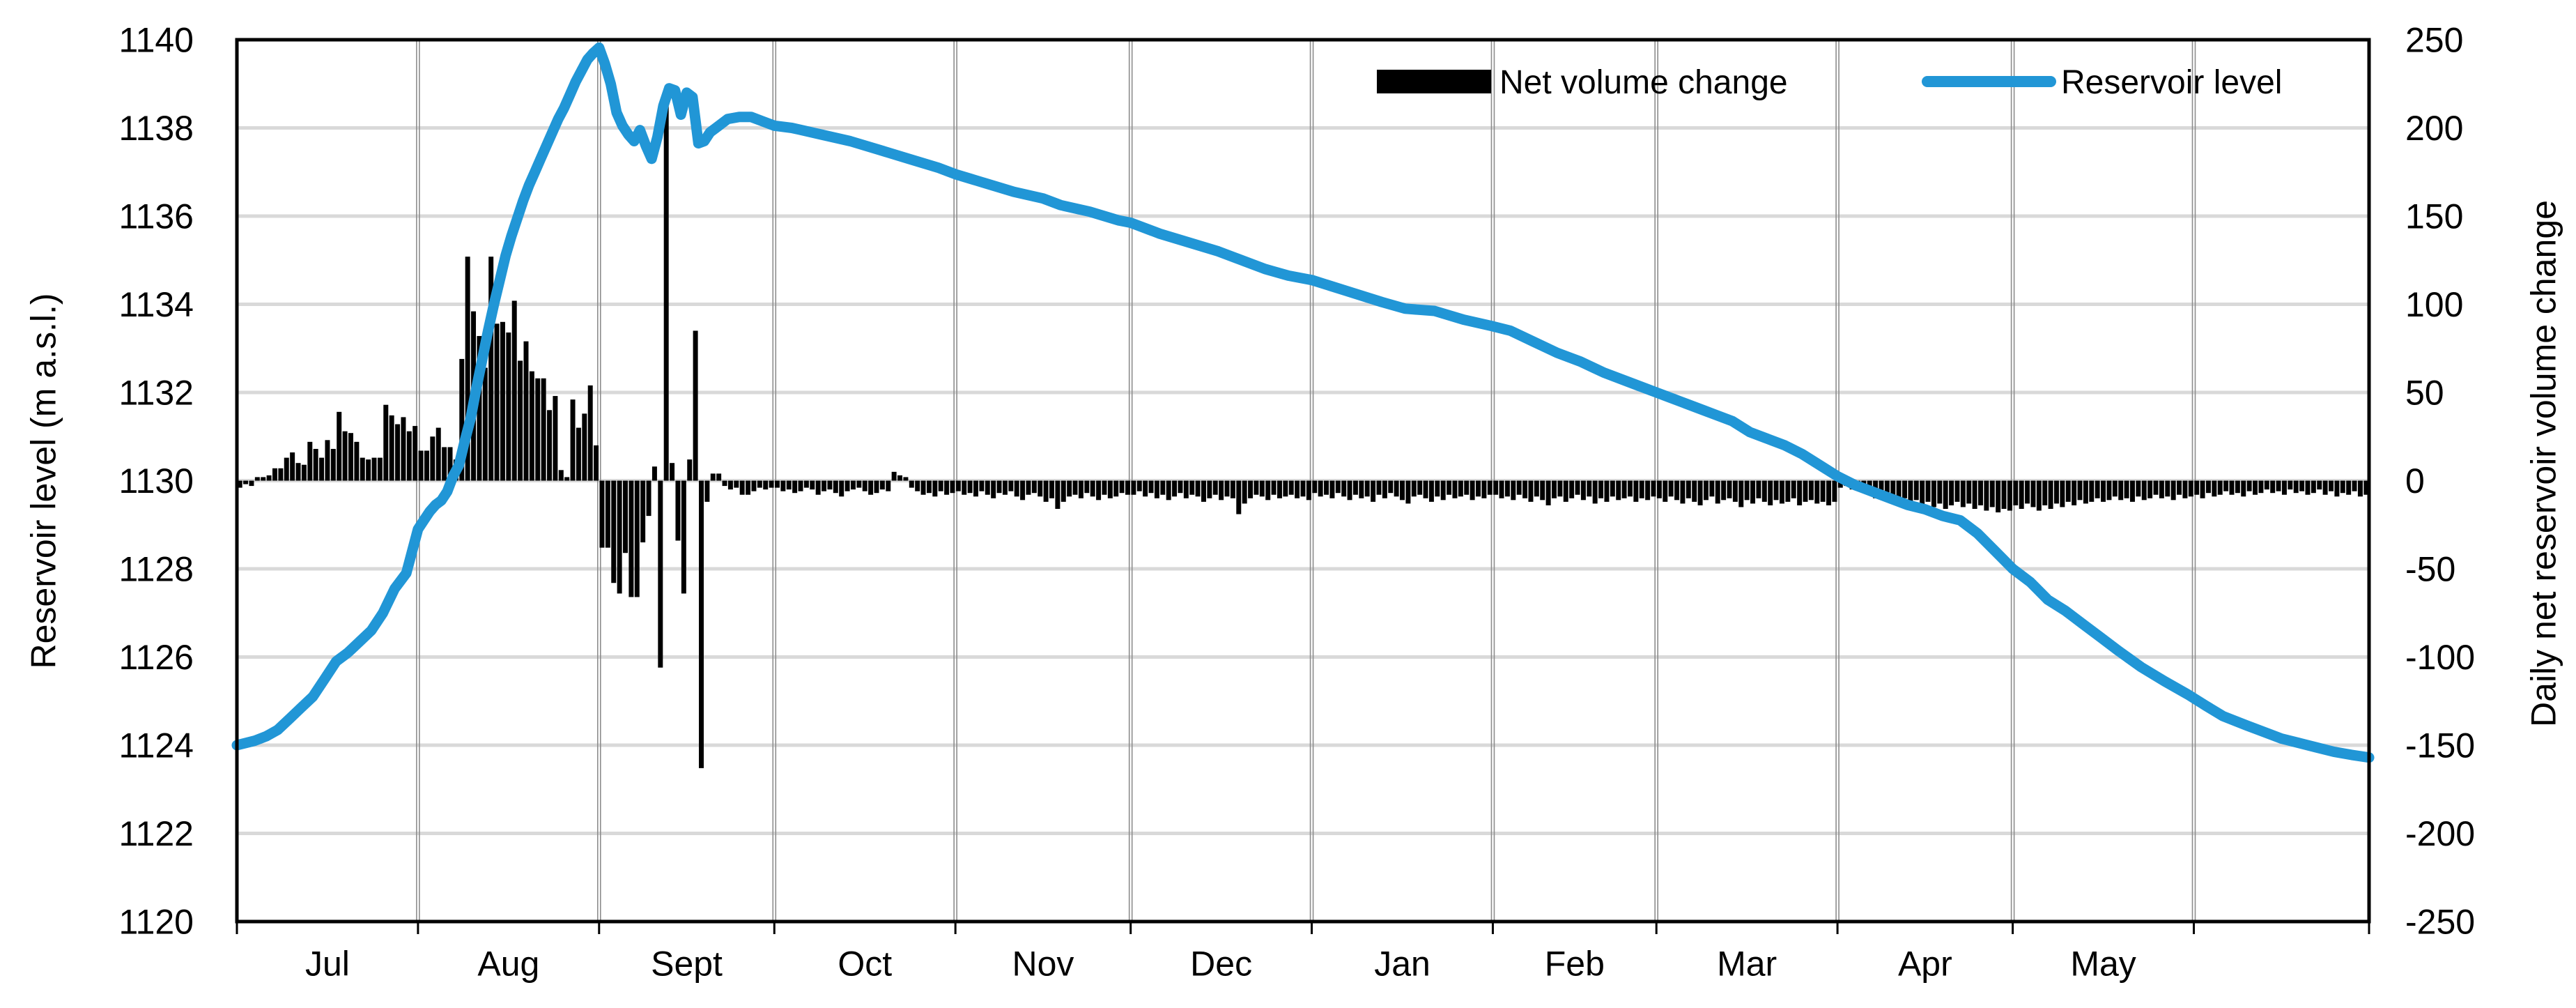 The image size is (2576, 1008). What do you see at coordinates (2440, 657) in the screenshot?
I see `right-axis-tick-label: -100` at bounding box center [2440, 657].